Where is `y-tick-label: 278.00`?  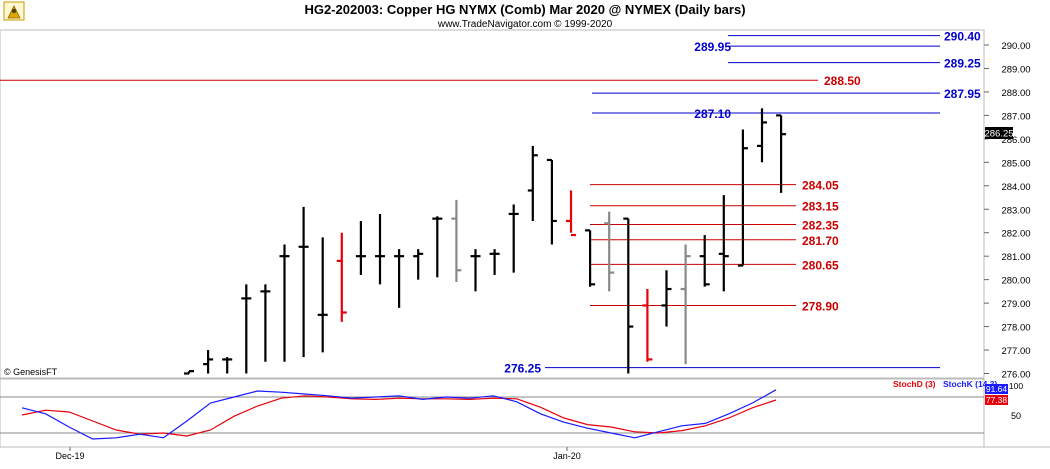
y-tick-label: 278.00 is located at coordinates (1015, 328).